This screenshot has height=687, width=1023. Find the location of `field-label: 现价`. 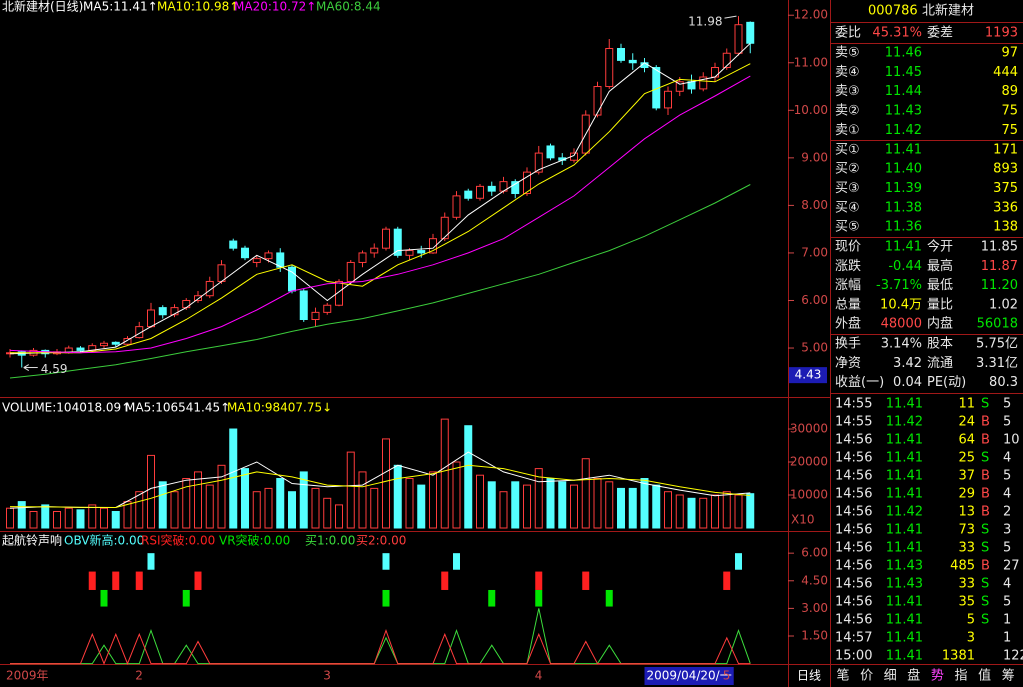

field-label: 现价 is located at coordinates (848, 247).